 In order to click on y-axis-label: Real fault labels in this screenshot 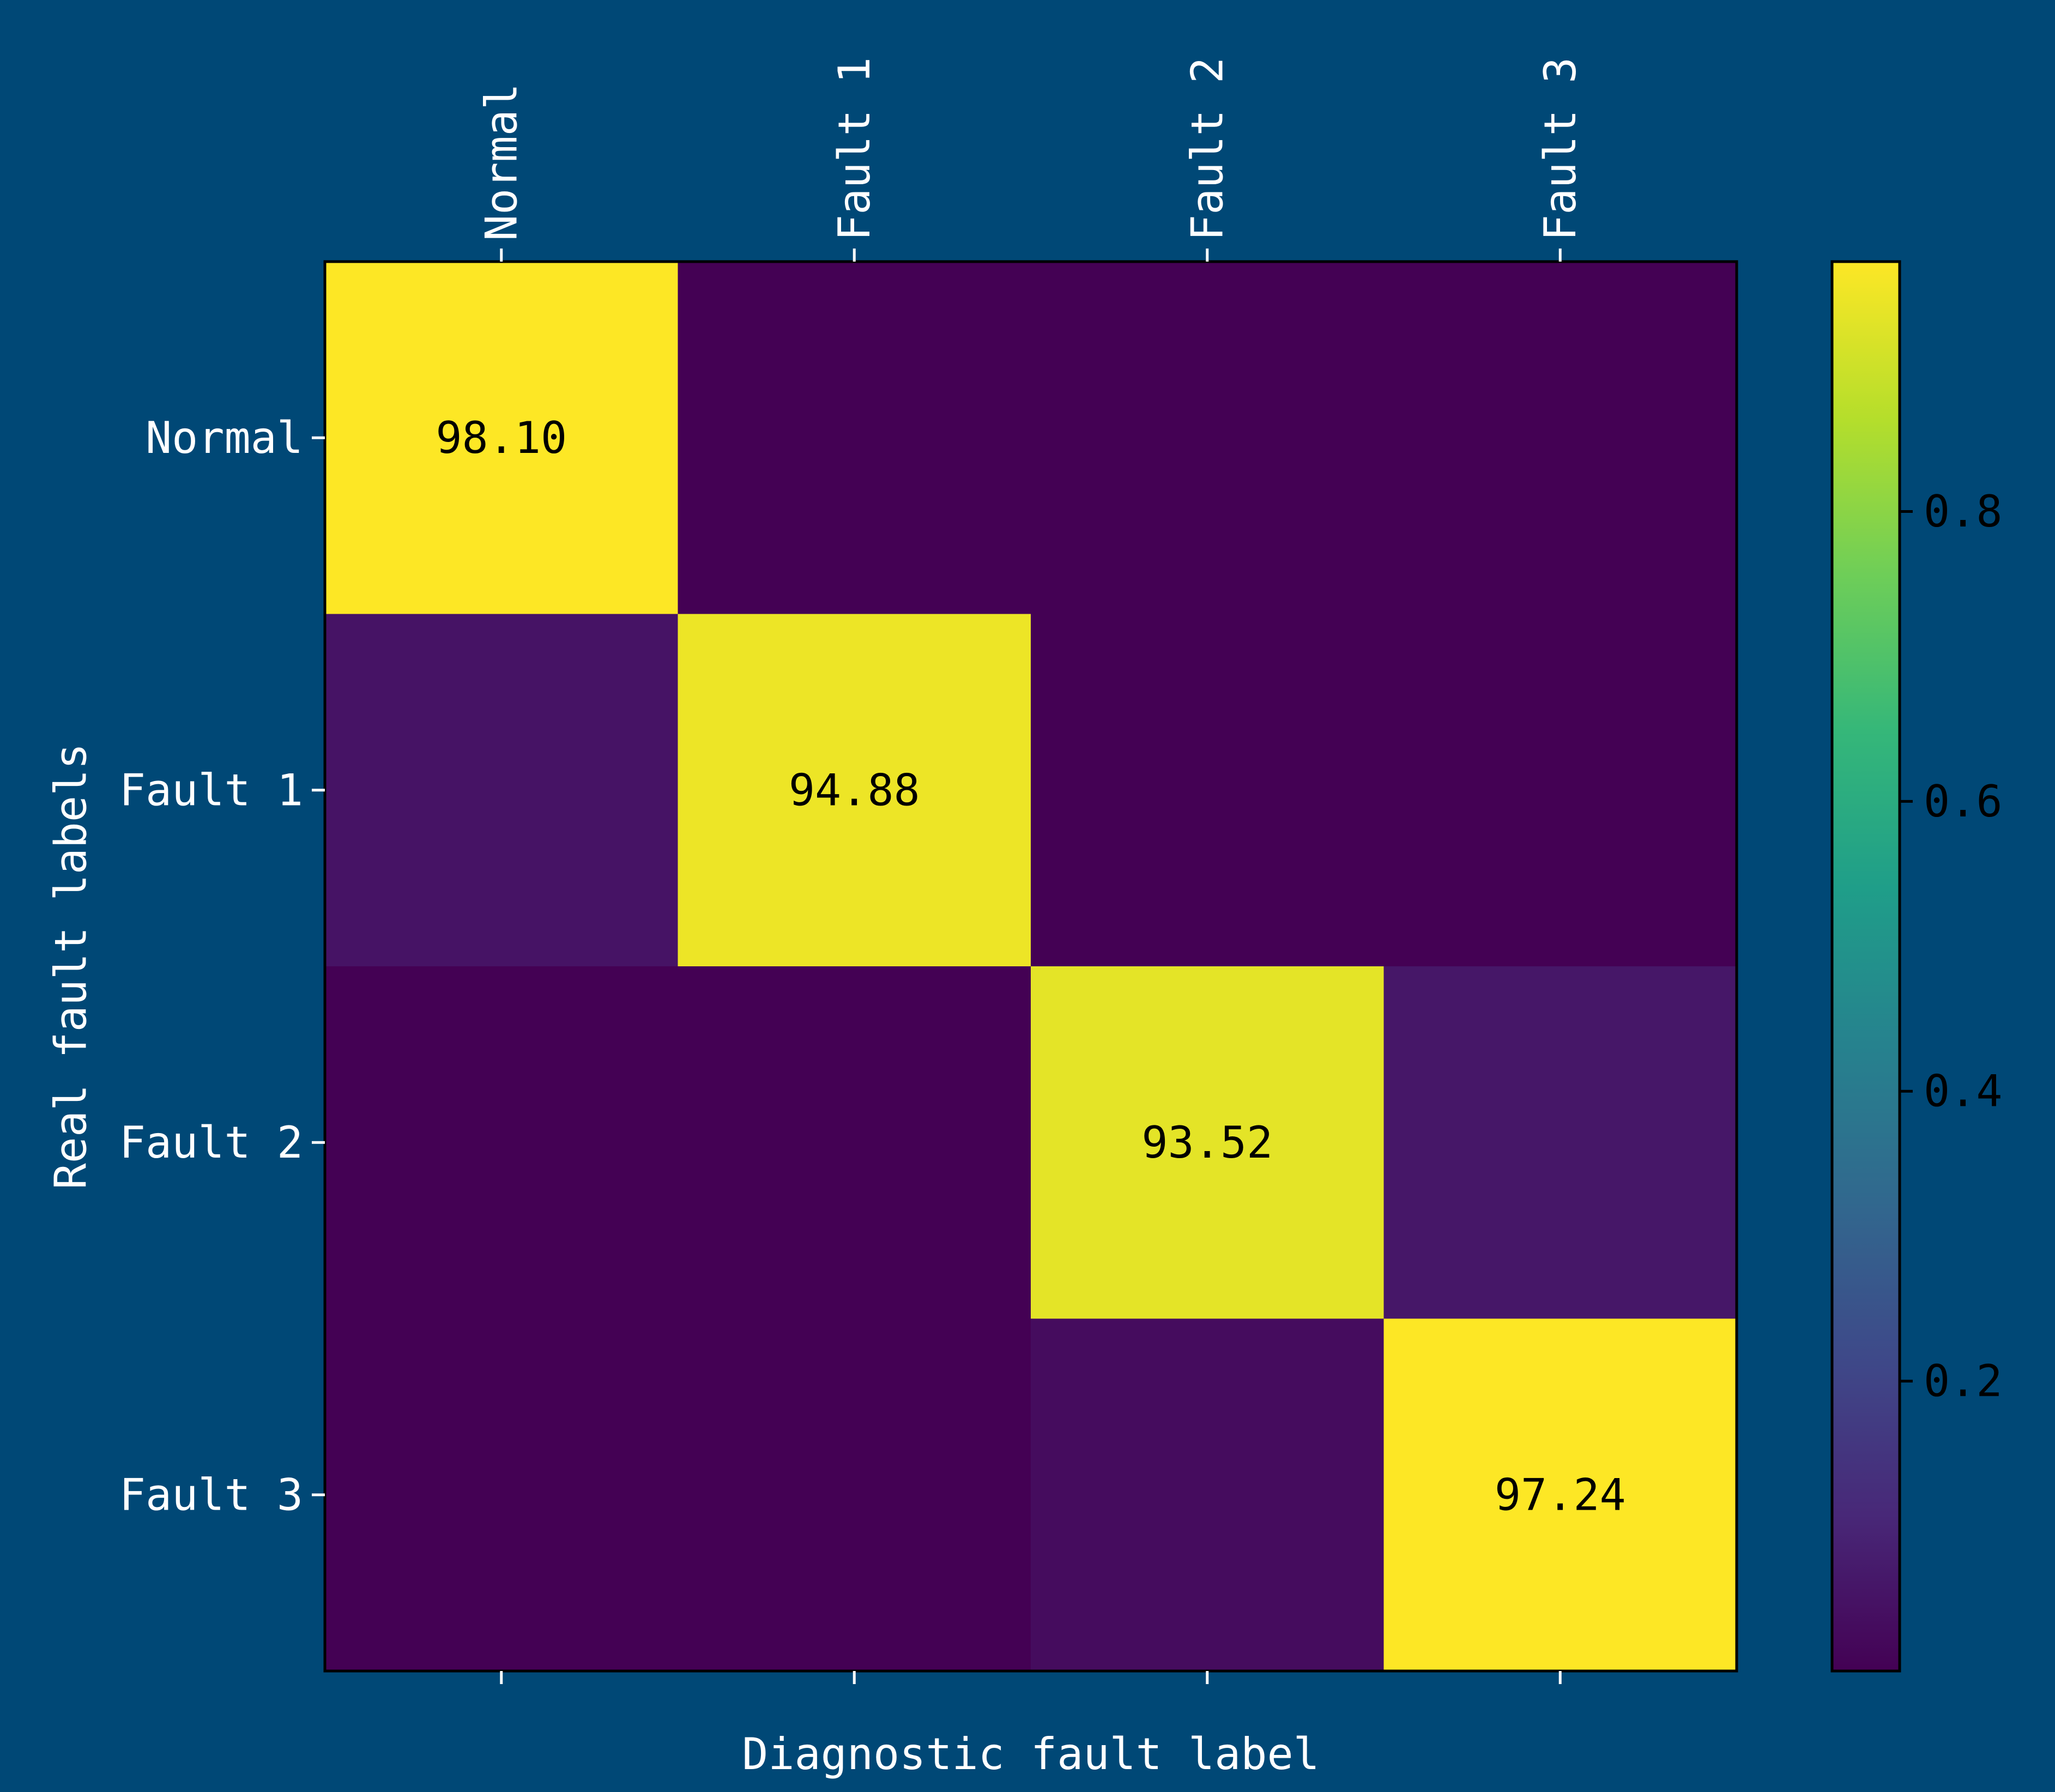, I will do `click(71, 966)`.